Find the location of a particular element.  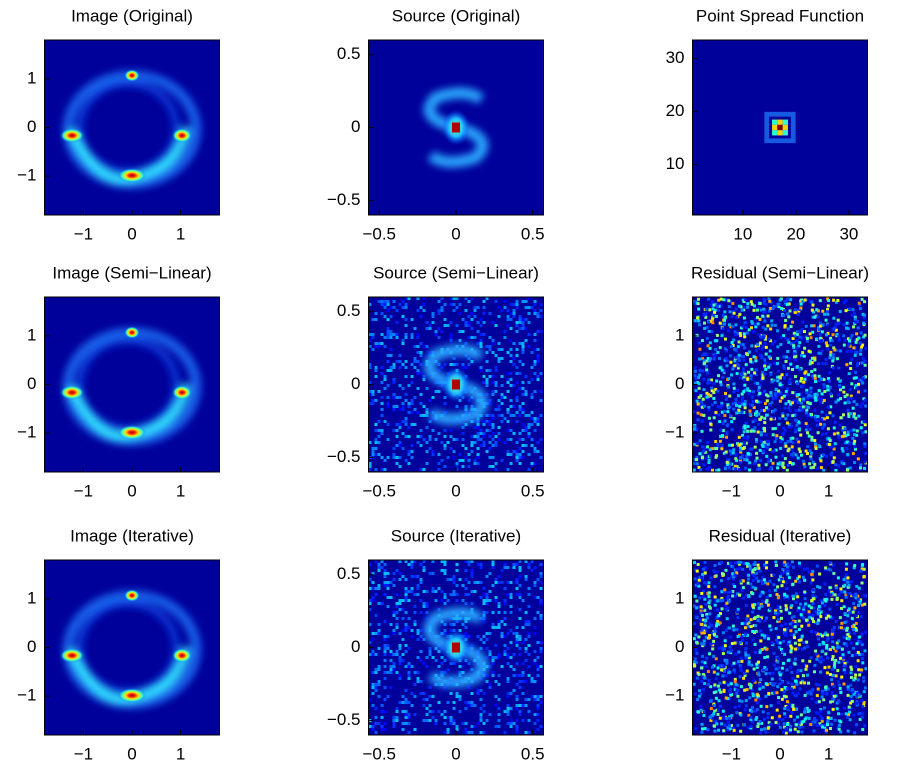

panel-title: Point Spread Function is located at coordinates (780, 15).